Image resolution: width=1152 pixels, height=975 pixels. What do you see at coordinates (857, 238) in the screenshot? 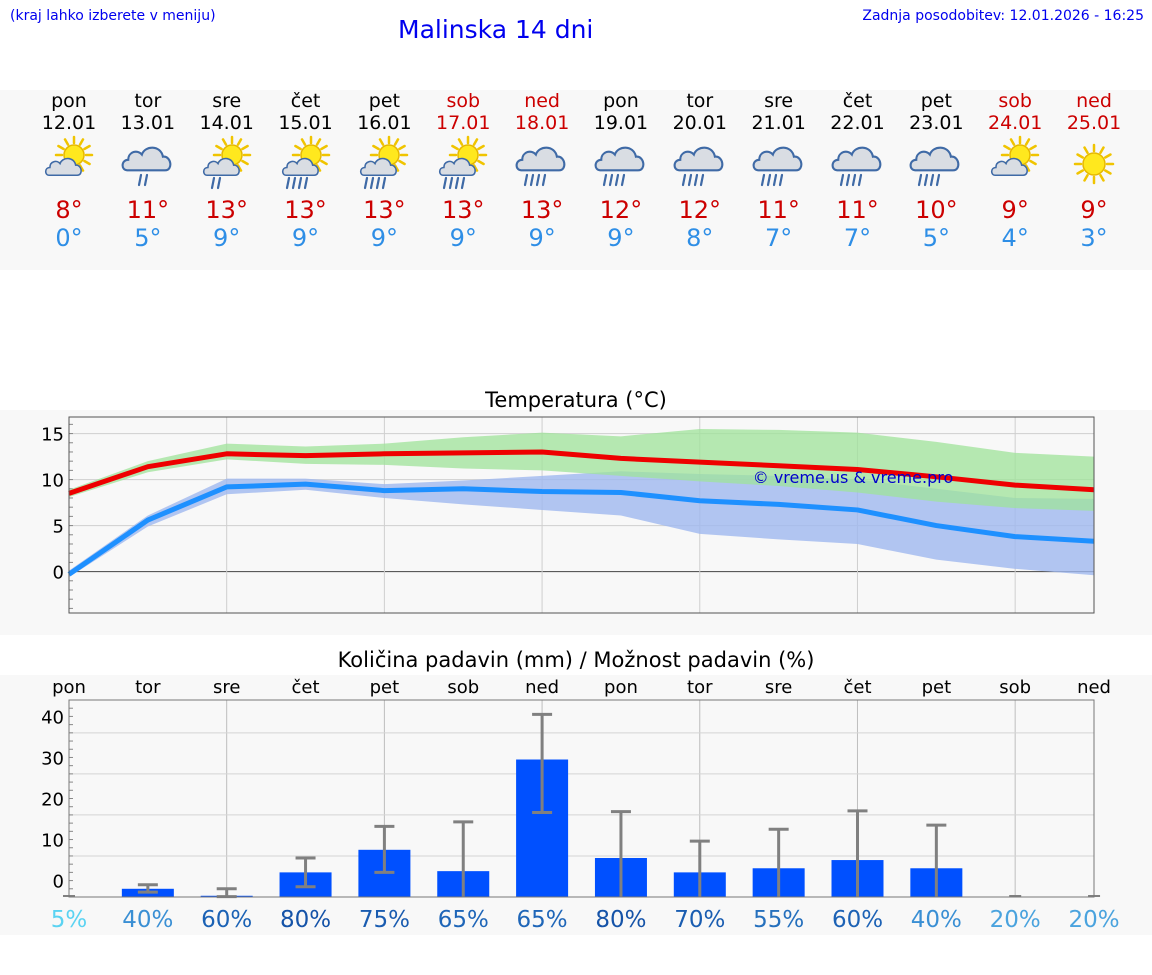
I see `min-temp: 7°` at bounding box center [857, 238].